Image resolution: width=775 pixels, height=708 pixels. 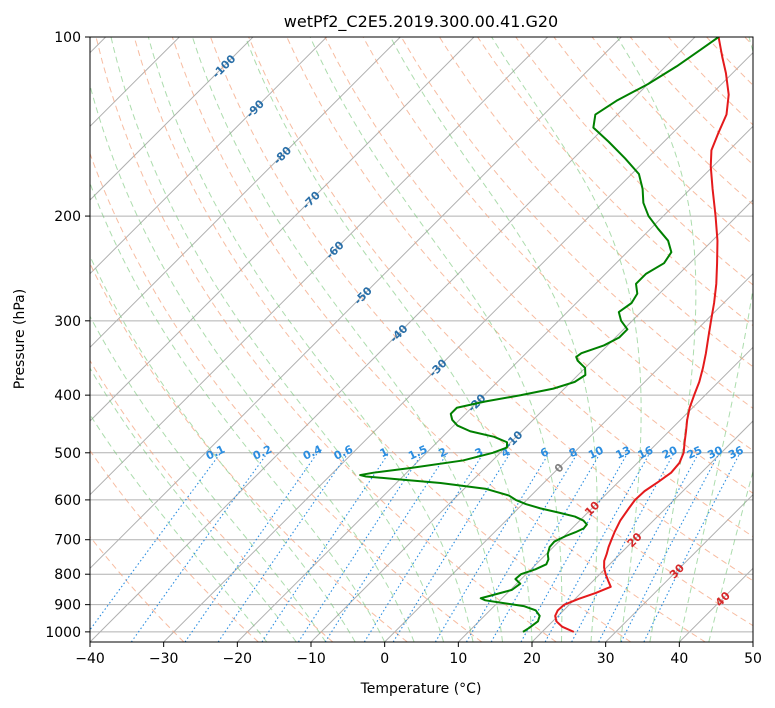 I want to click on y-tick-label: 700, so click(x=67, y=541).